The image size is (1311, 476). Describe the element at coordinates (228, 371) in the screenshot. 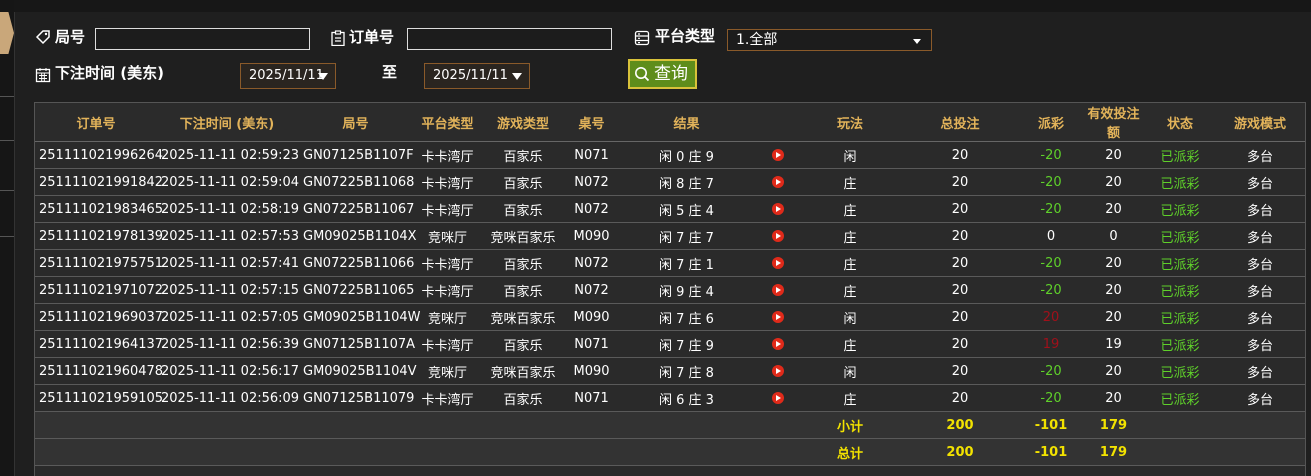

I see `bet-time: 2025-11-11 02:56:17` at that location.